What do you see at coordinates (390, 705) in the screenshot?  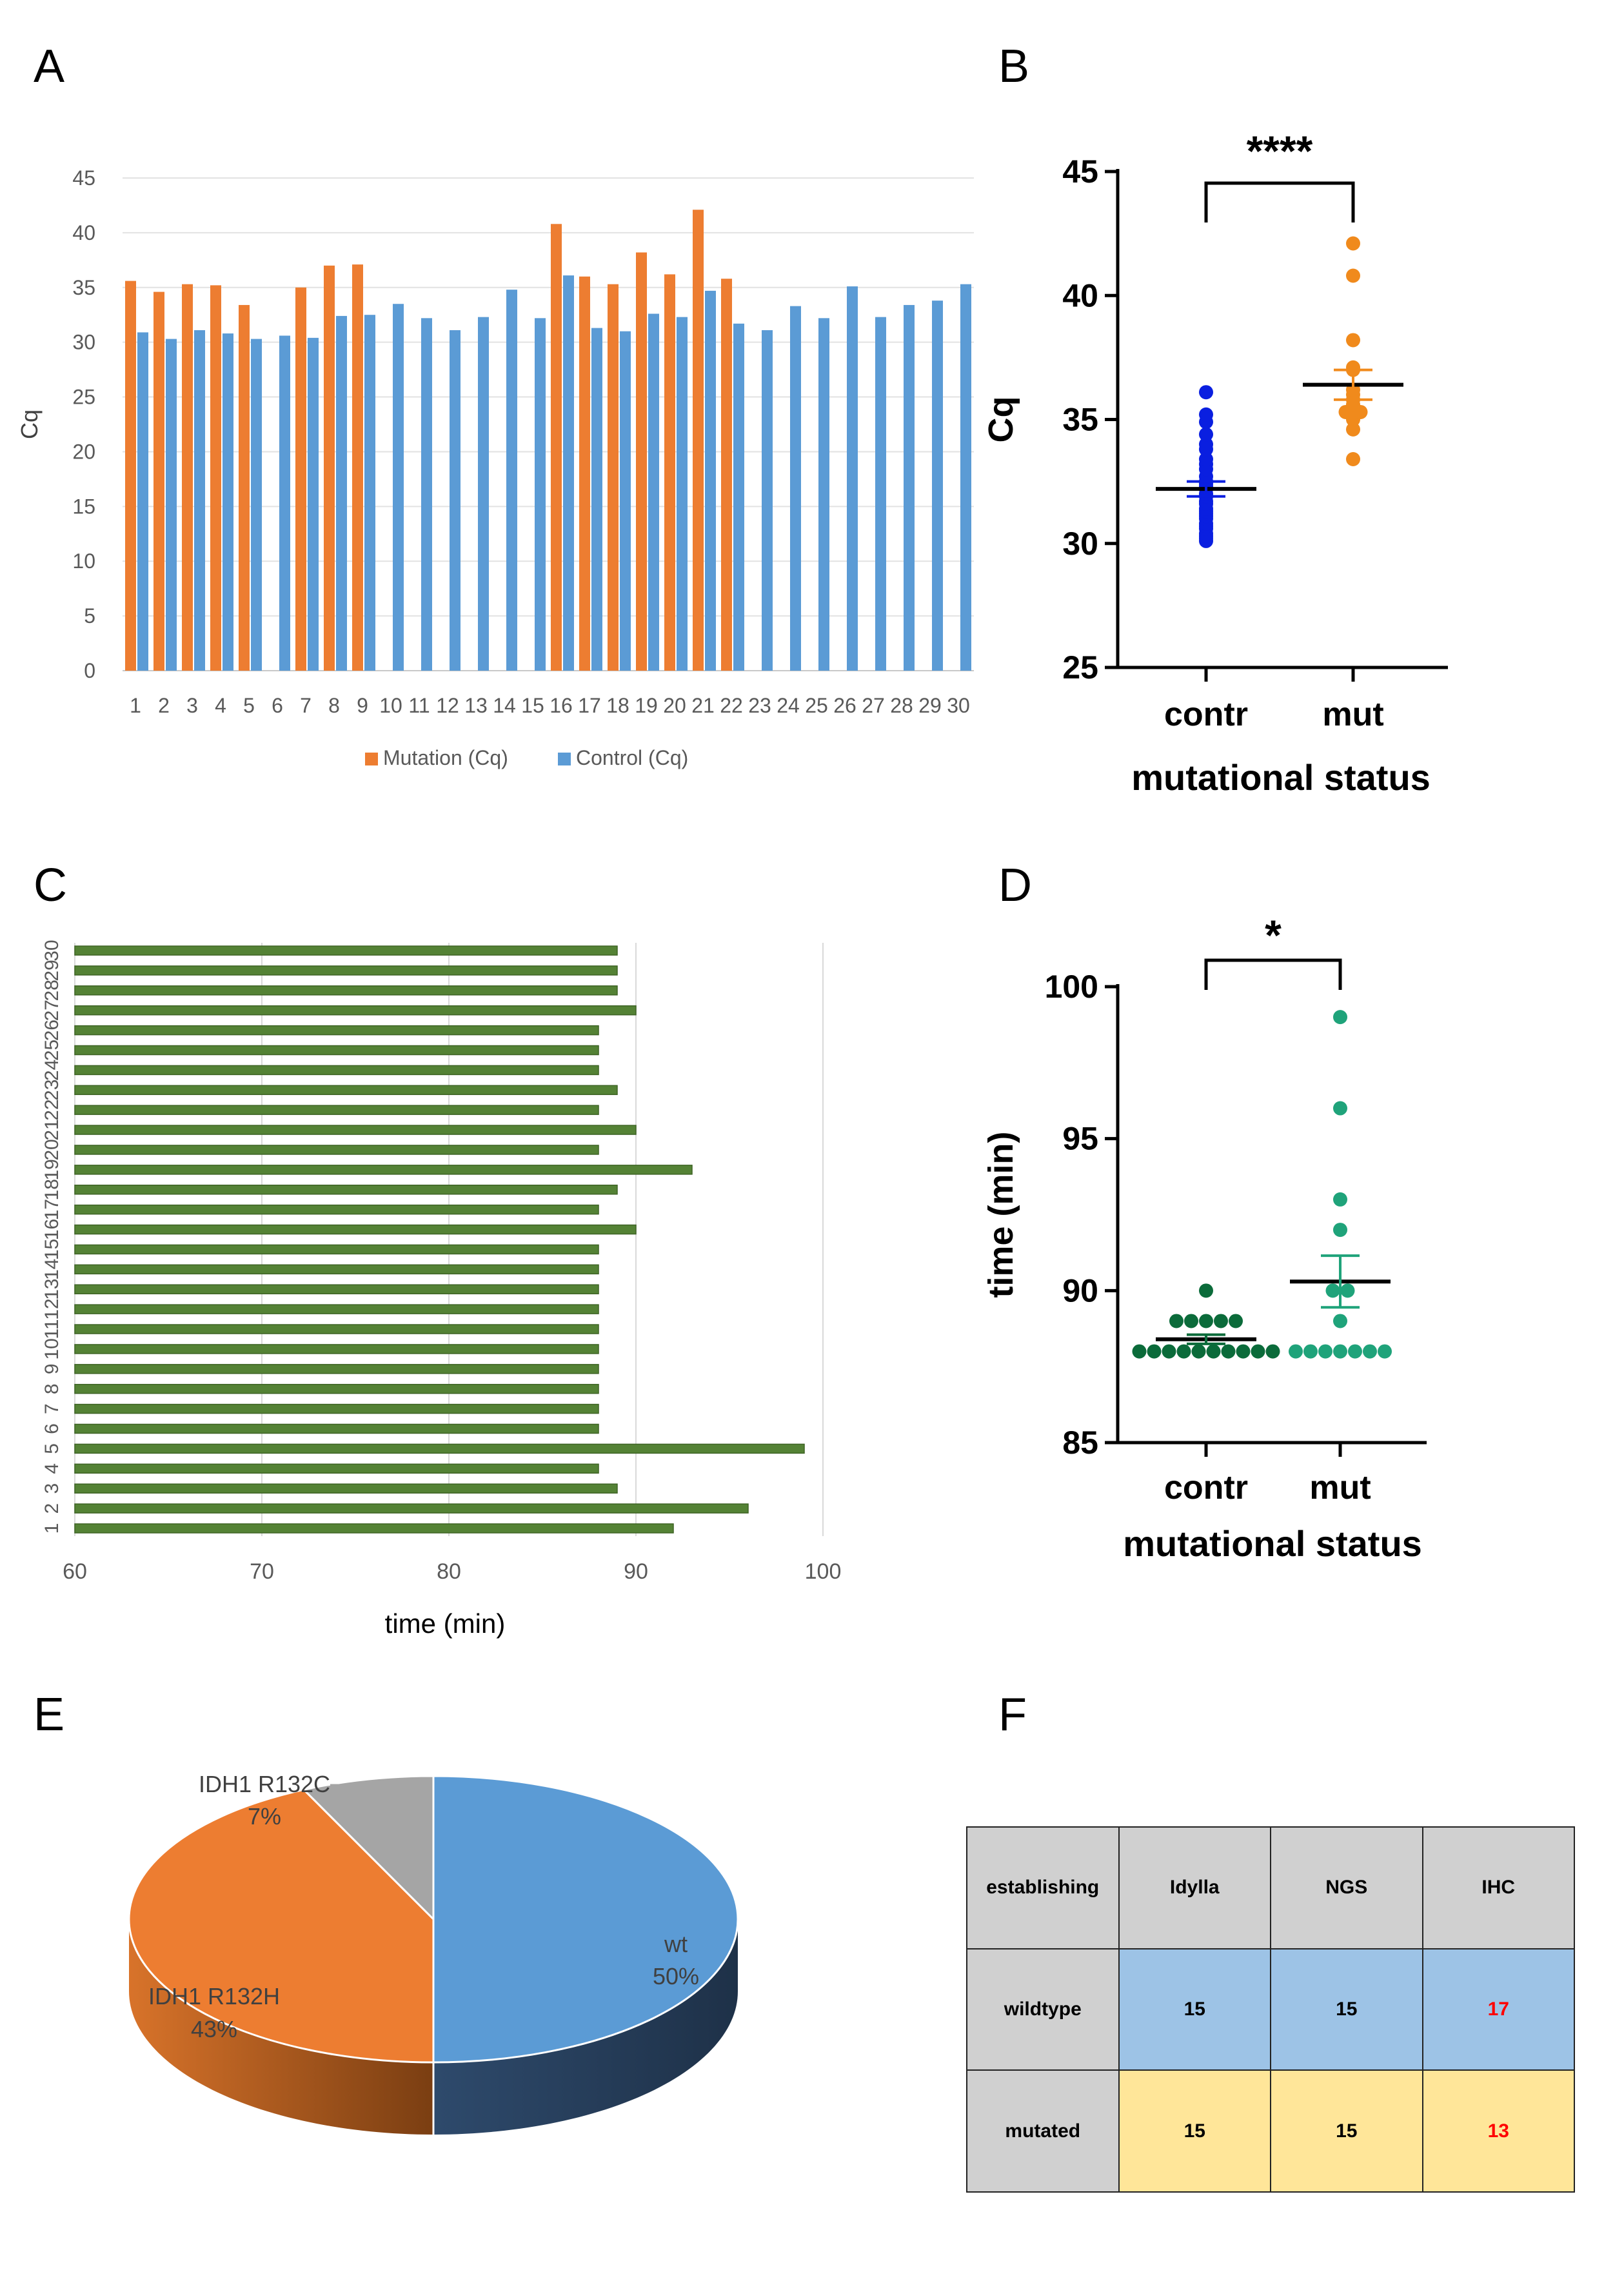 I see `x-tick-label: 10` at bounding box center [390, 705].